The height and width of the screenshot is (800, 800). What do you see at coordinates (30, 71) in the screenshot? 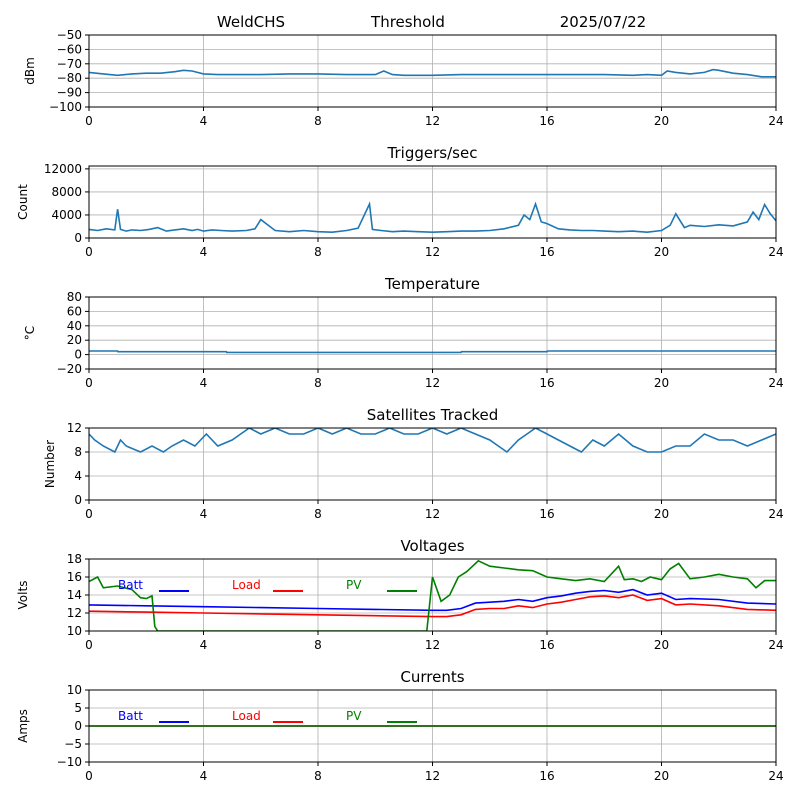
I see `y-axis-label: dBm` at bounding box center [30, 71].